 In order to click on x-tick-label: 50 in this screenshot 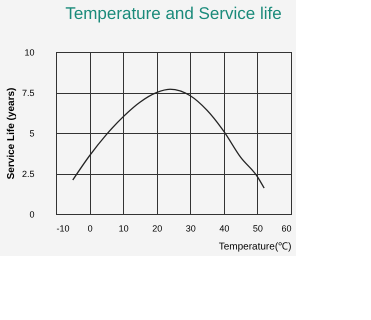, I will do `click(257, 229)`.